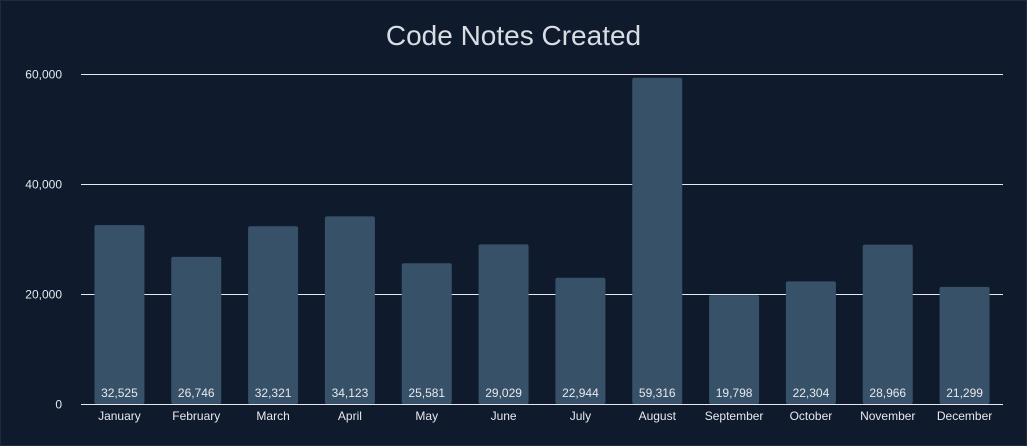 This screenshot has height=446, width=1027. Describe the element at coordinates (119, 393) in the screenshot. I see `data-label: 32,525` at that location.